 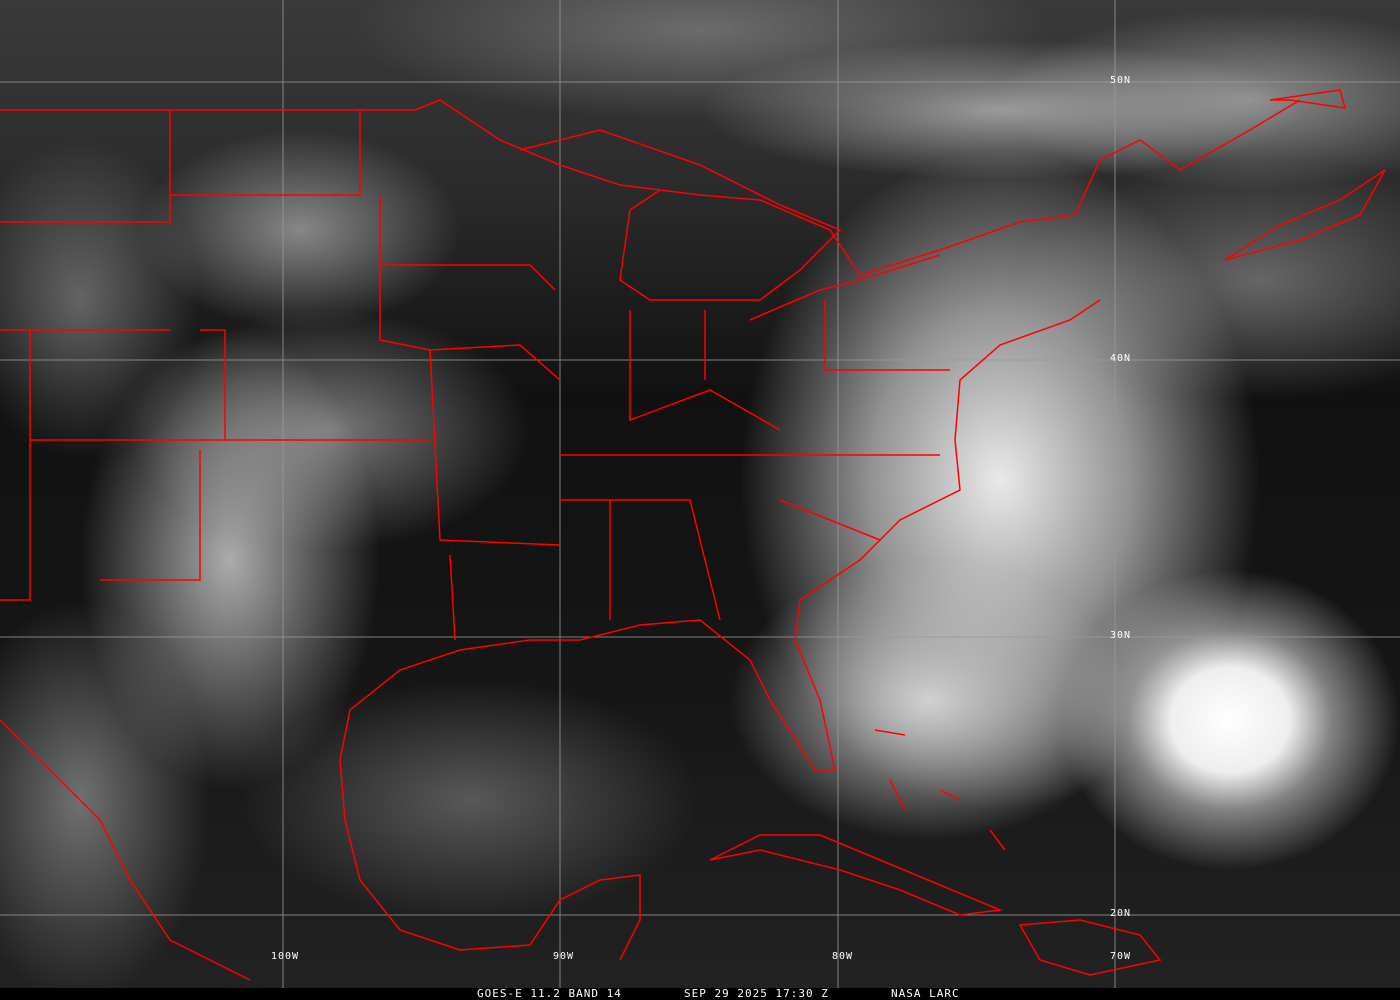 What do you see at coordinates (756, 993) in the screenshot?
I see `timestamp-label: SEP 29 2025 17:30 Z` at bounding box center [756, 993].